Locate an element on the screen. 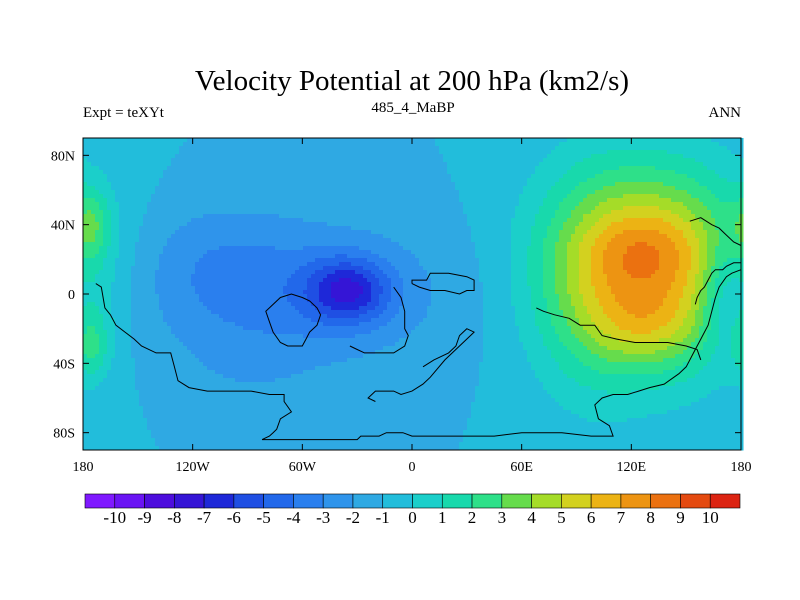 The image size is (800, 600). x-tick-label: 120E is located at coordinates (632, 467).